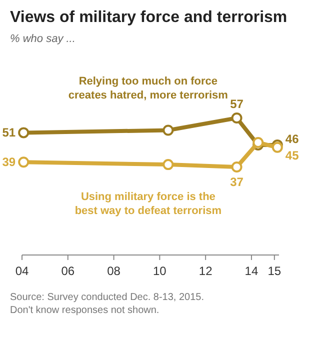 The height and width of the screenshot is (348, 309). I want to click on data-label: 45, so click(292, 155).